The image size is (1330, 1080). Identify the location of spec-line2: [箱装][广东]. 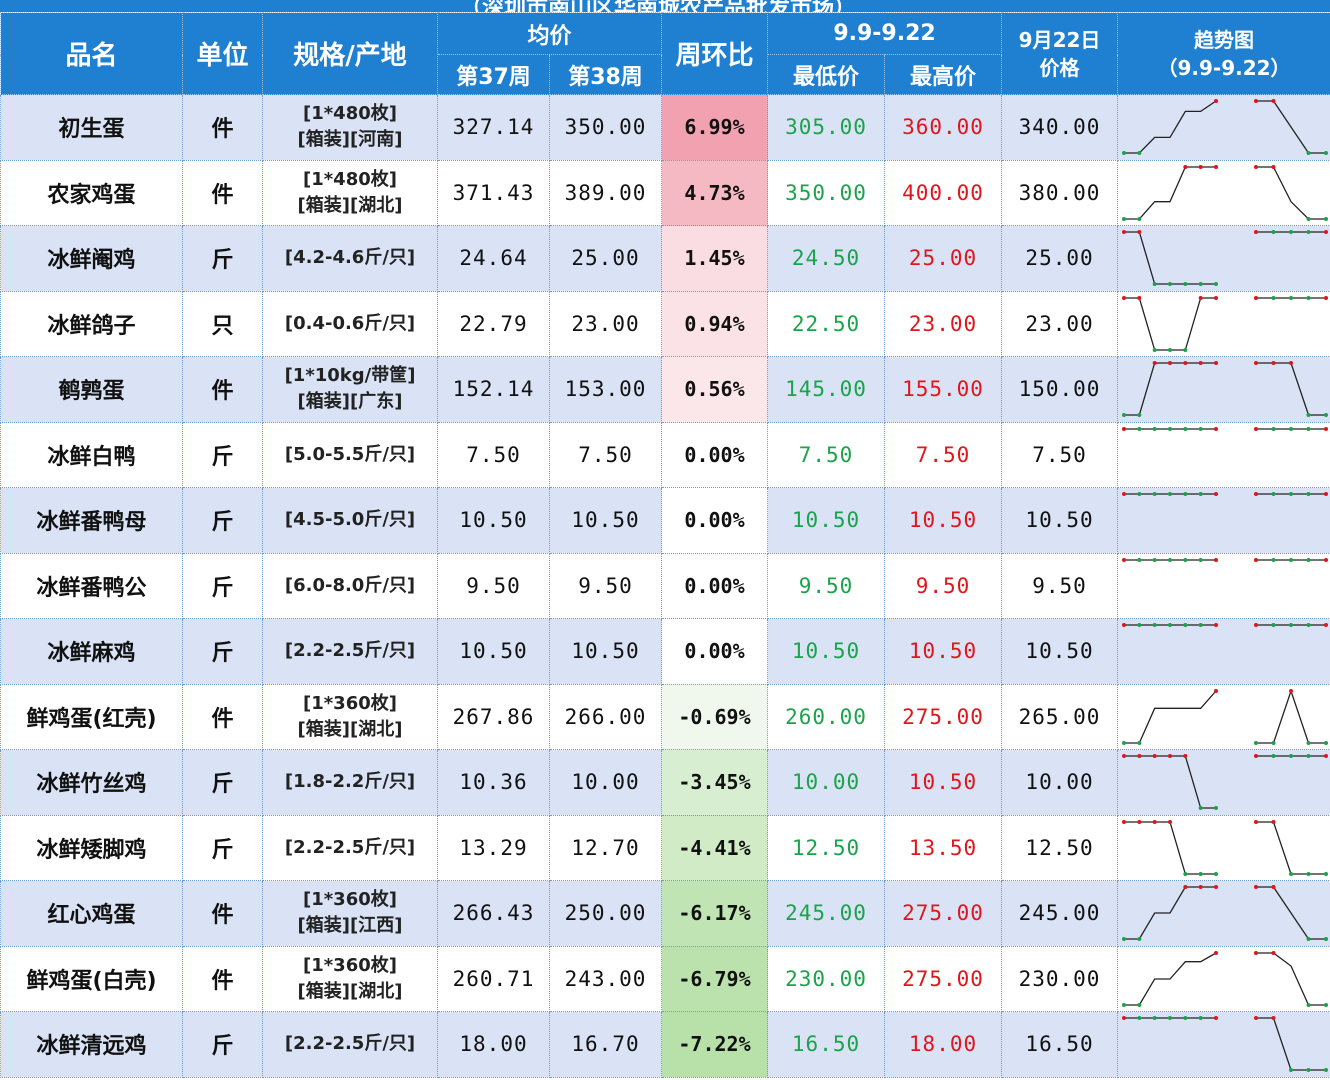
(350, 402).